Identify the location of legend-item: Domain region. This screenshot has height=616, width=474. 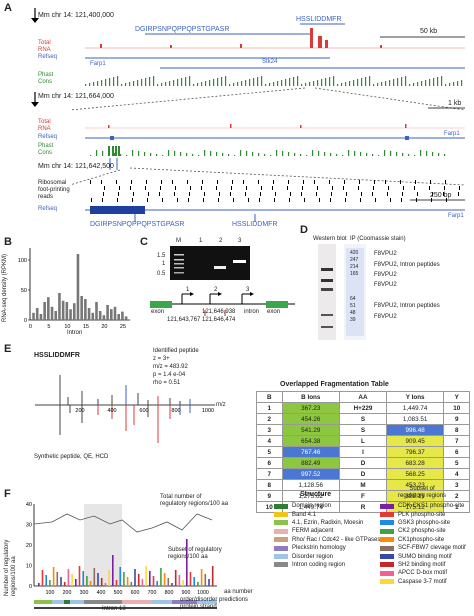
(327, 506).